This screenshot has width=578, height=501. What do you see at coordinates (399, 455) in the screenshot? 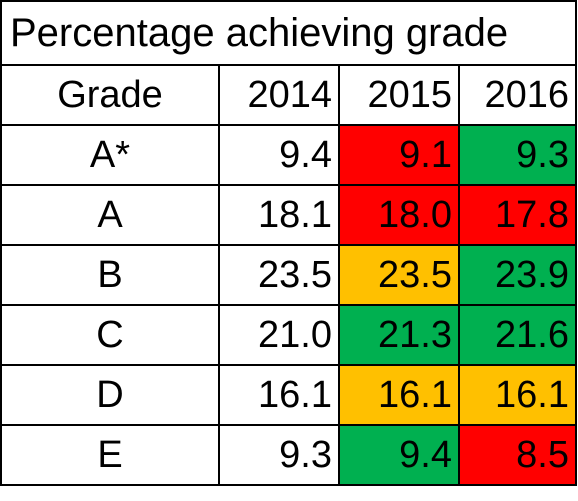
I see `value-cell-2015: 9.4` at bounding box center [399, 455].